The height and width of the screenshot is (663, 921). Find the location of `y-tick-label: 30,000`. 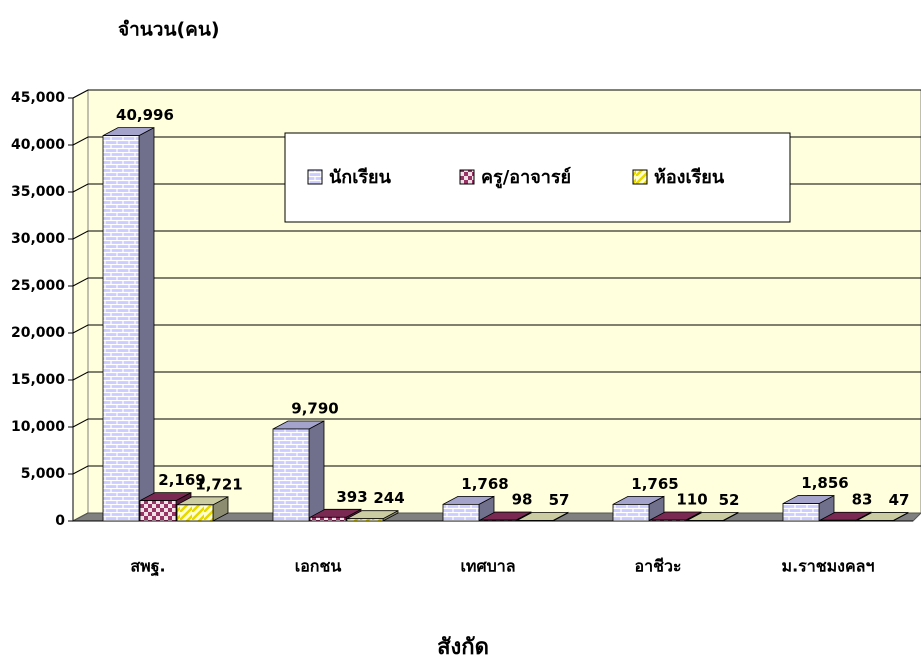

y-tick-label: 30,000 is located at coordinates (38, 239).